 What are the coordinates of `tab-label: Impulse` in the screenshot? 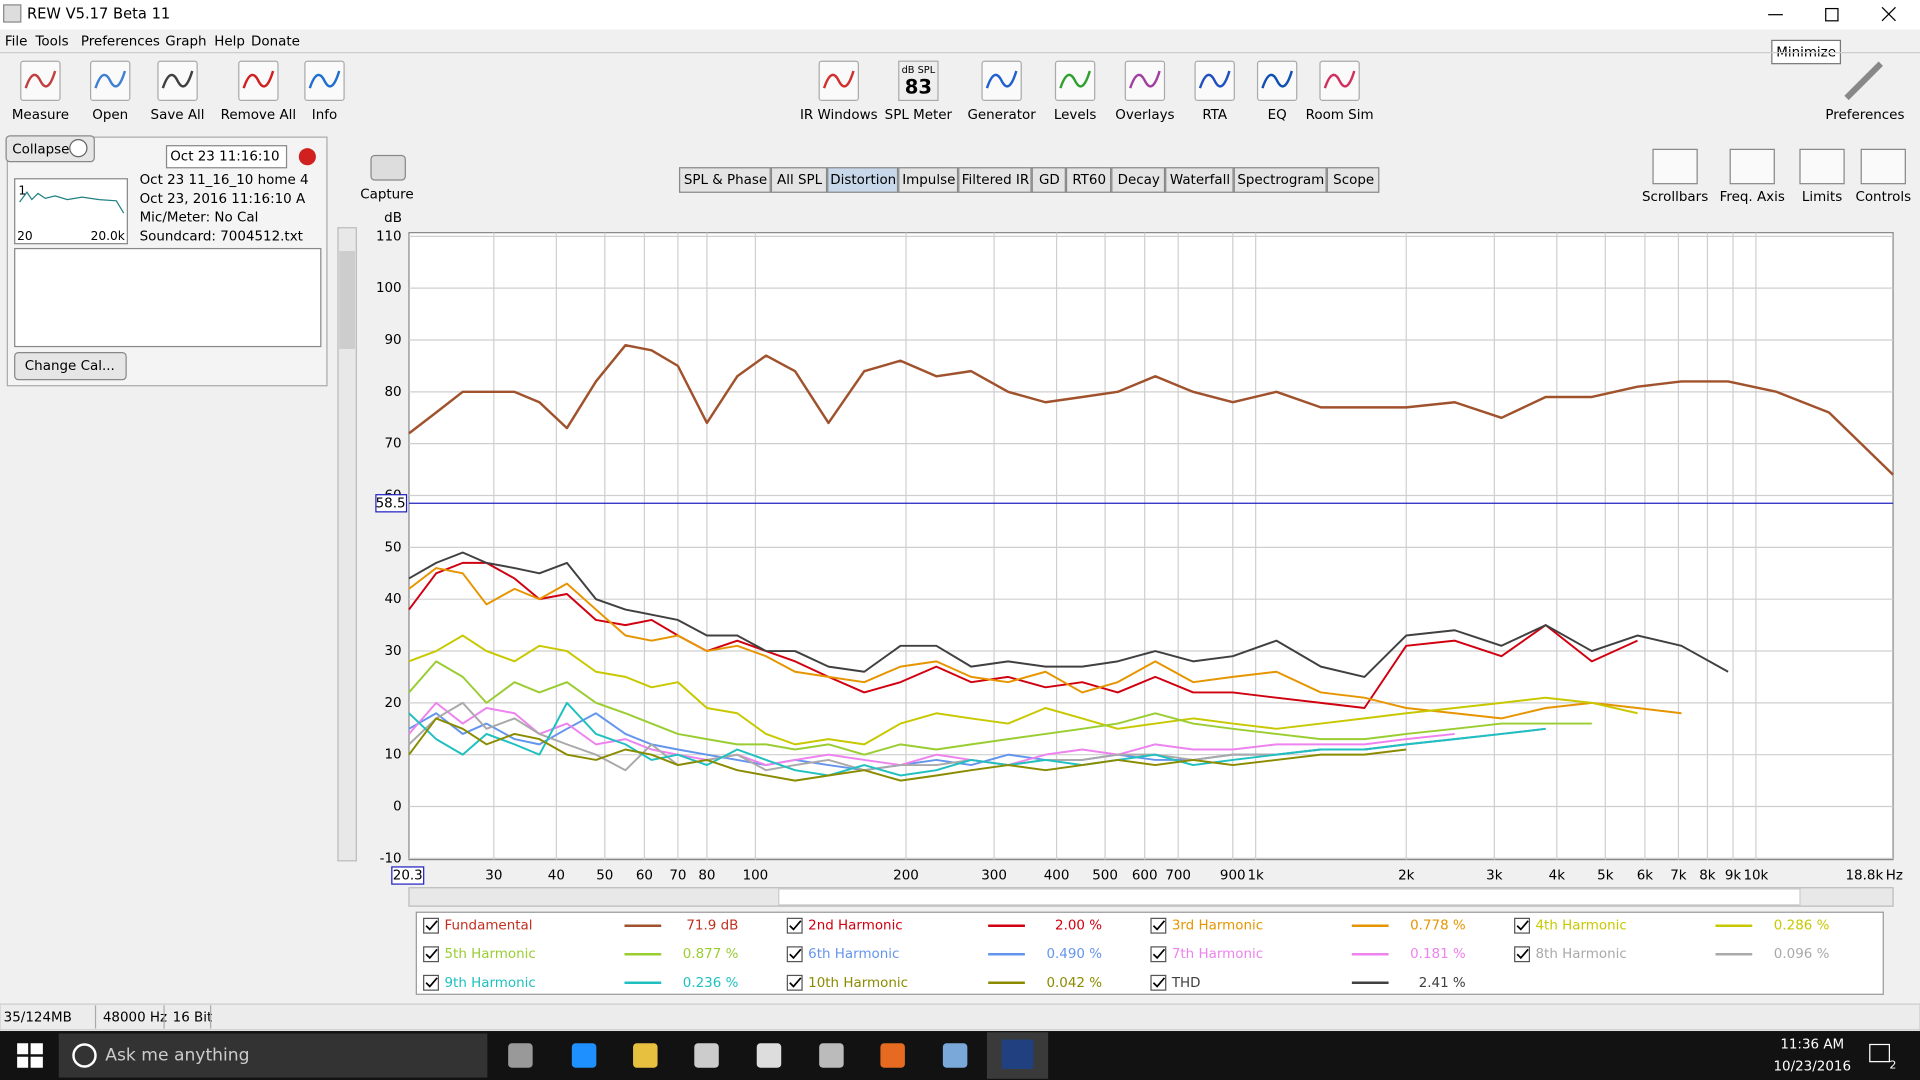 It's located at (928, 180).